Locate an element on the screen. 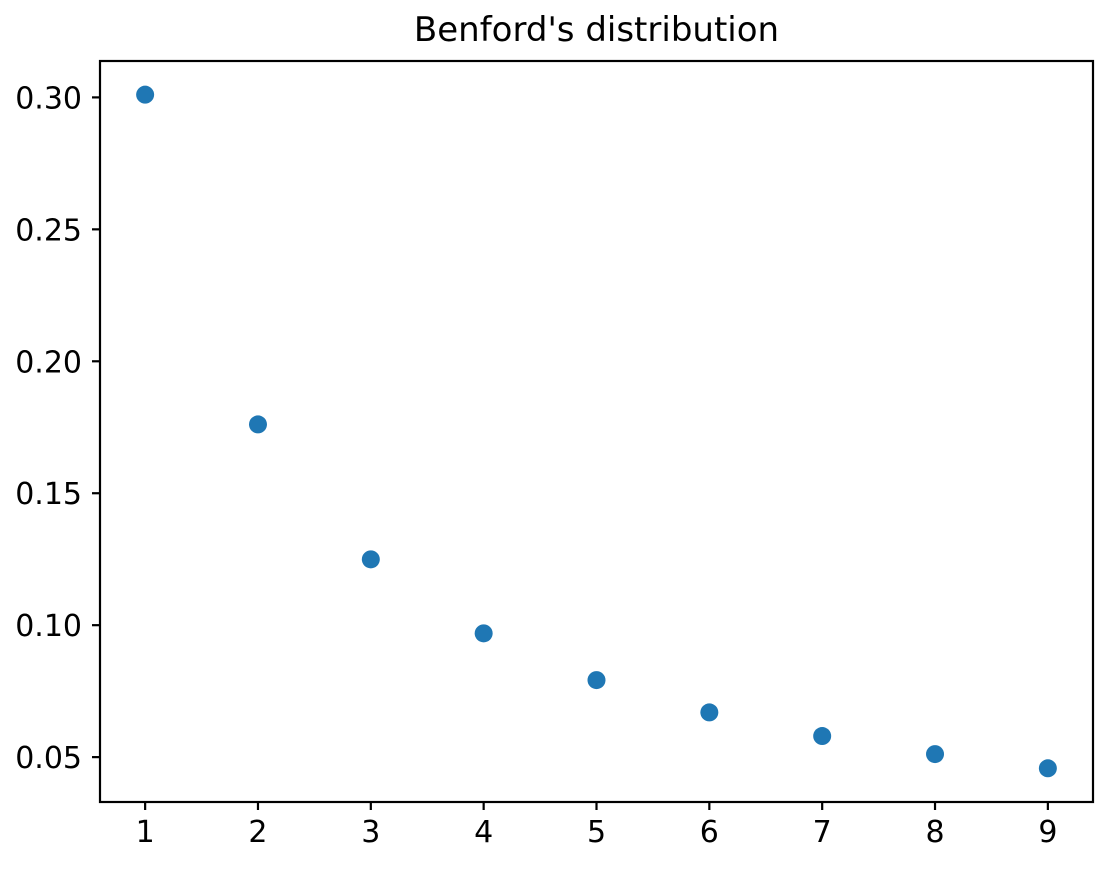 Image resolution: width=1113 pixels, height=869 pixels. y-tick-label: 0.15 is located at coordinates (48, 494).